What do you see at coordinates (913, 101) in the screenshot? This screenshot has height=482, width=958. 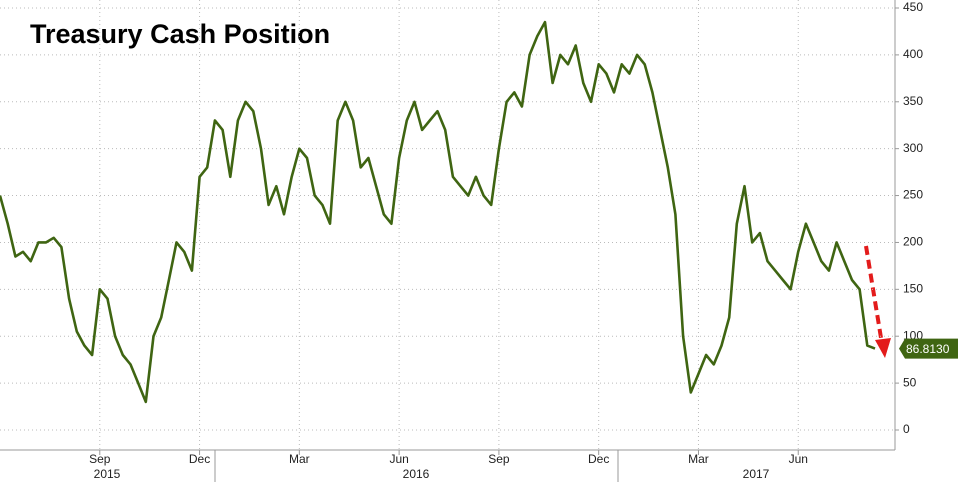 I see `y-tick-label: 350` at bounding box center [913, 101].